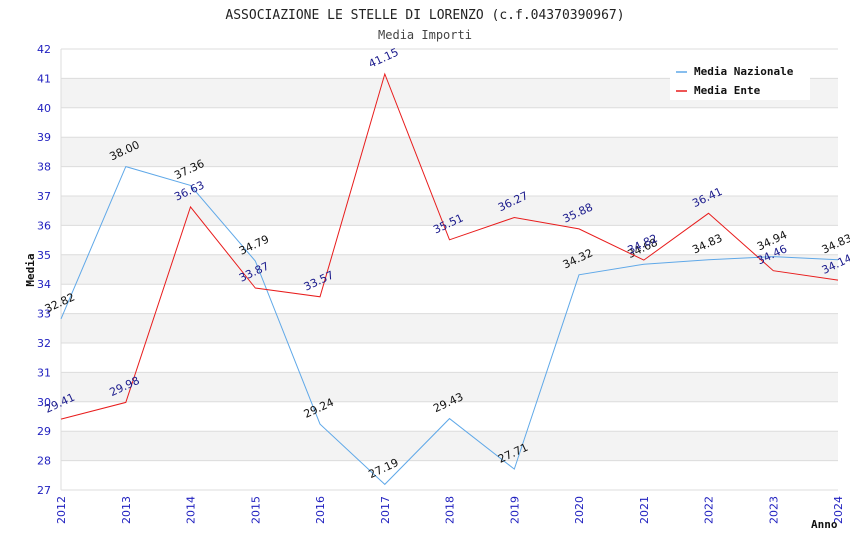 Image resolution: width=850 pixels, height=555 pixels. What do you see at coordinates (44, 225) in the screenshot?
I see `y-tick-label: 36` at bounding box center [44, 225].